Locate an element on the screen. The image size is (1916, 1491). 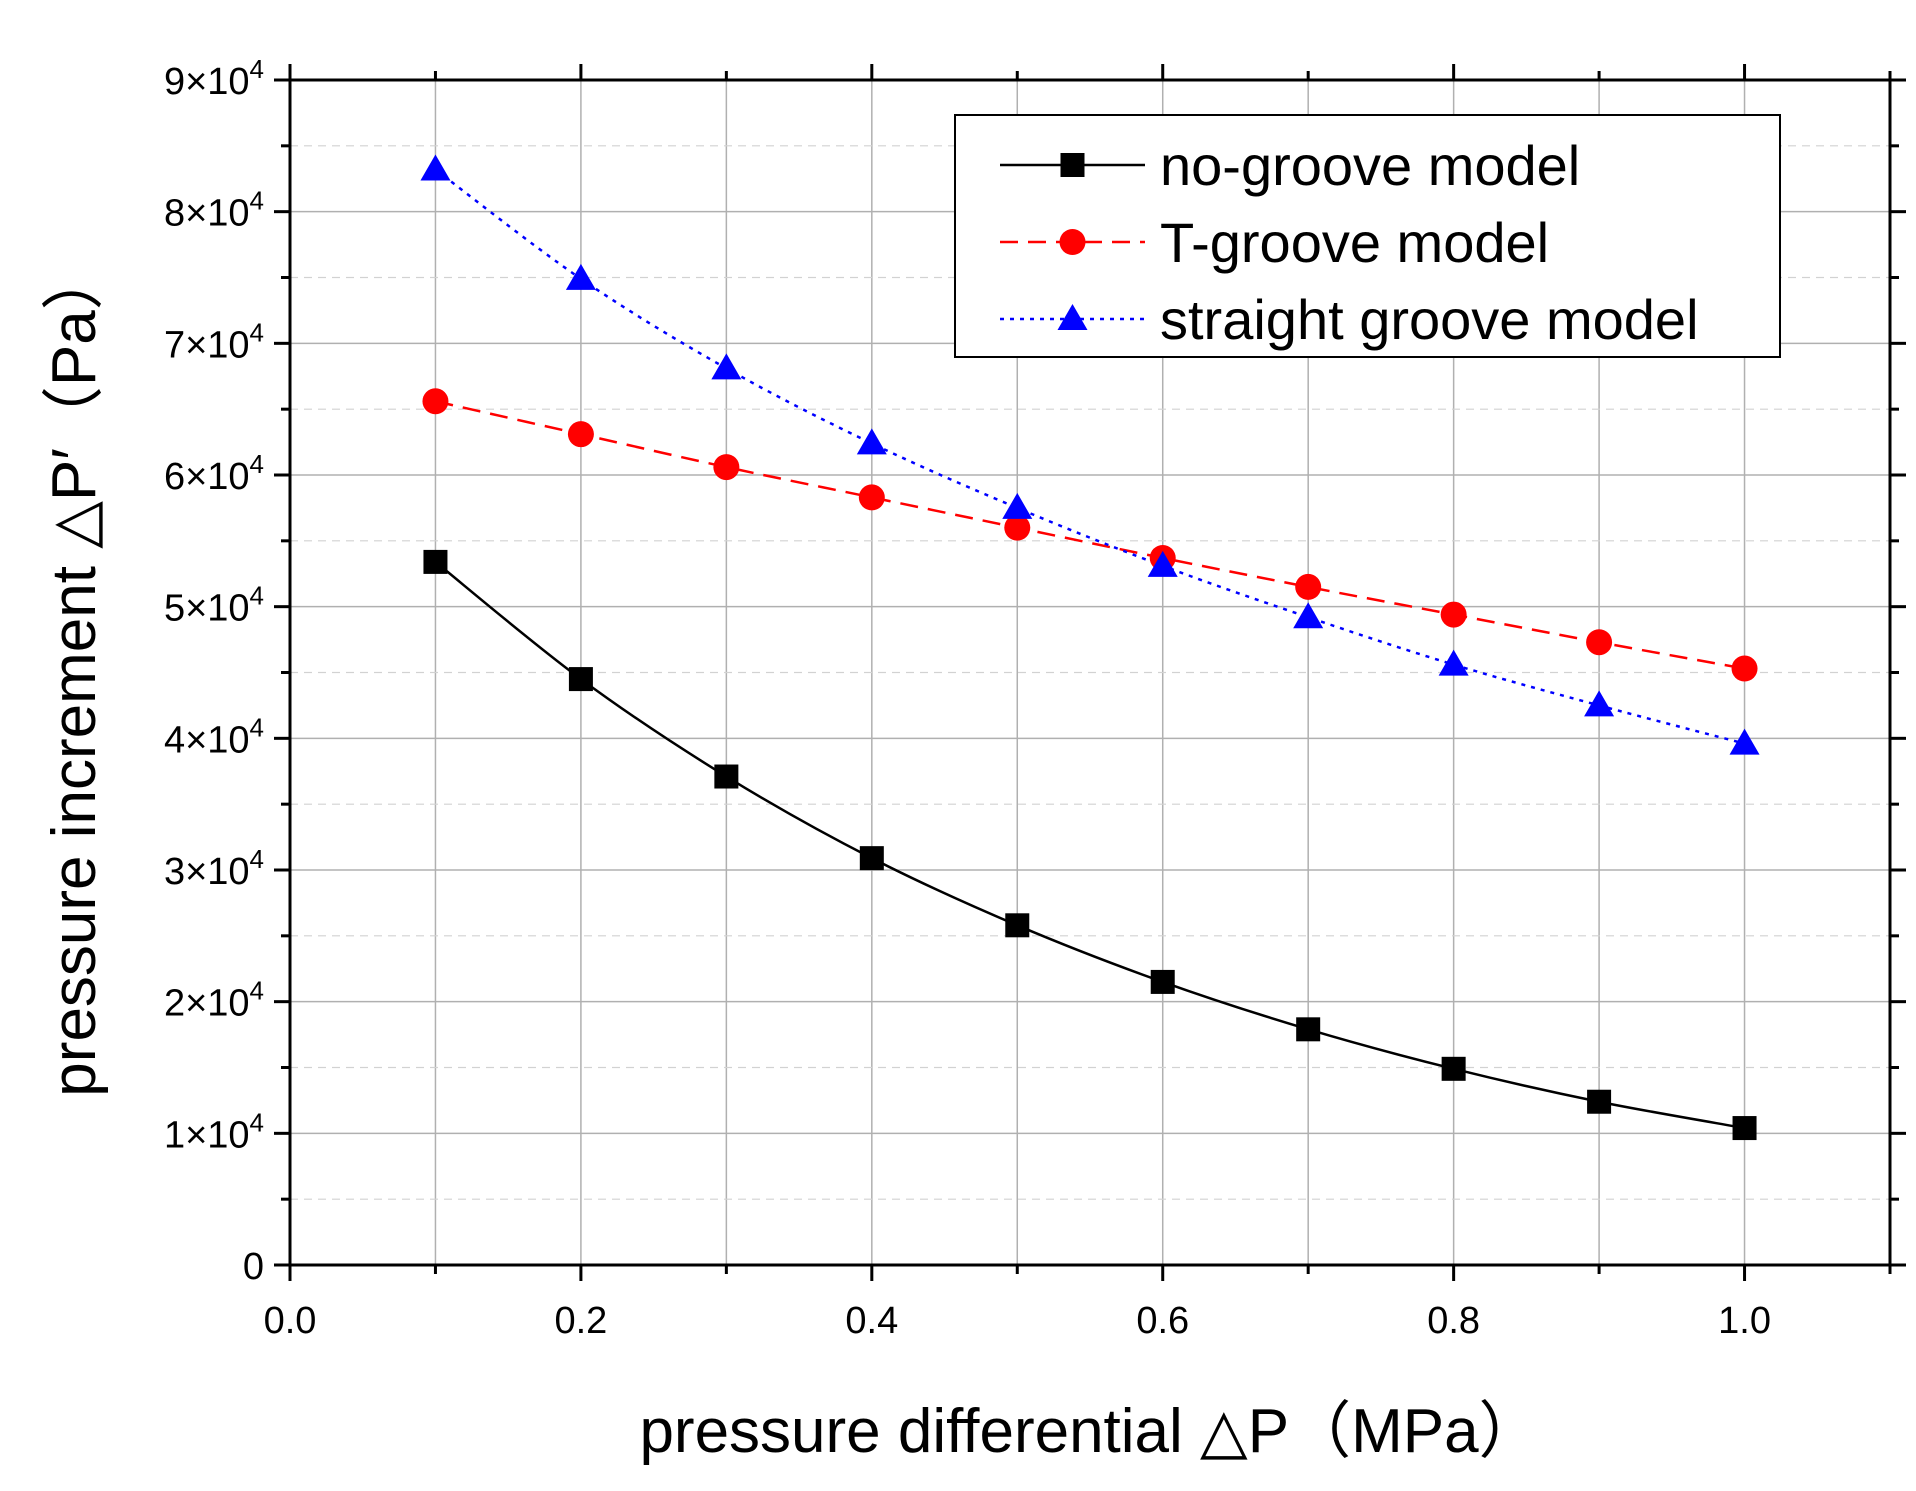
y-tick-label: 7×10⁴ is located at coordinates (214, 341).